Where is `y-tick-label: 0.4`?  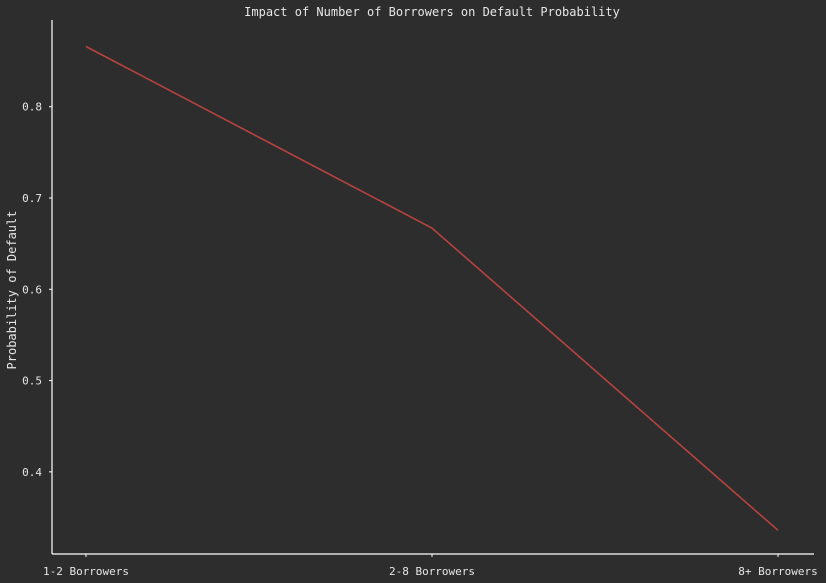
y-tick-label: 0.4 is located at coordinates (32, 472).